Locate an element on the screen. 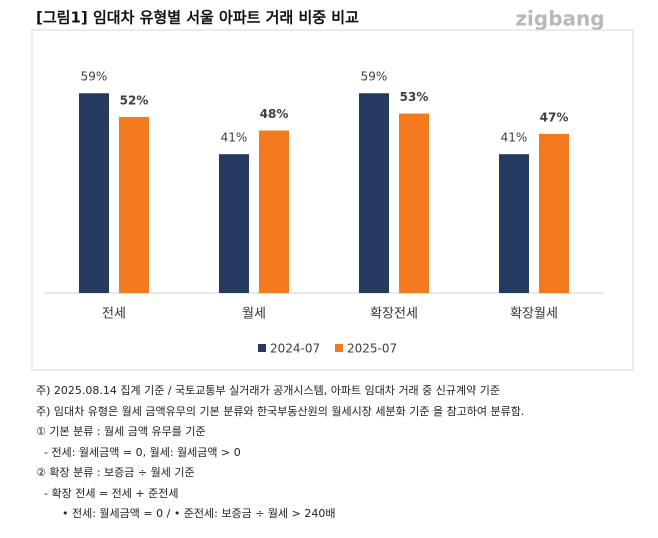  note: ② 확장 분류 : 보증금 ÷ 월세 기준 is located at coordinates (115, 472).